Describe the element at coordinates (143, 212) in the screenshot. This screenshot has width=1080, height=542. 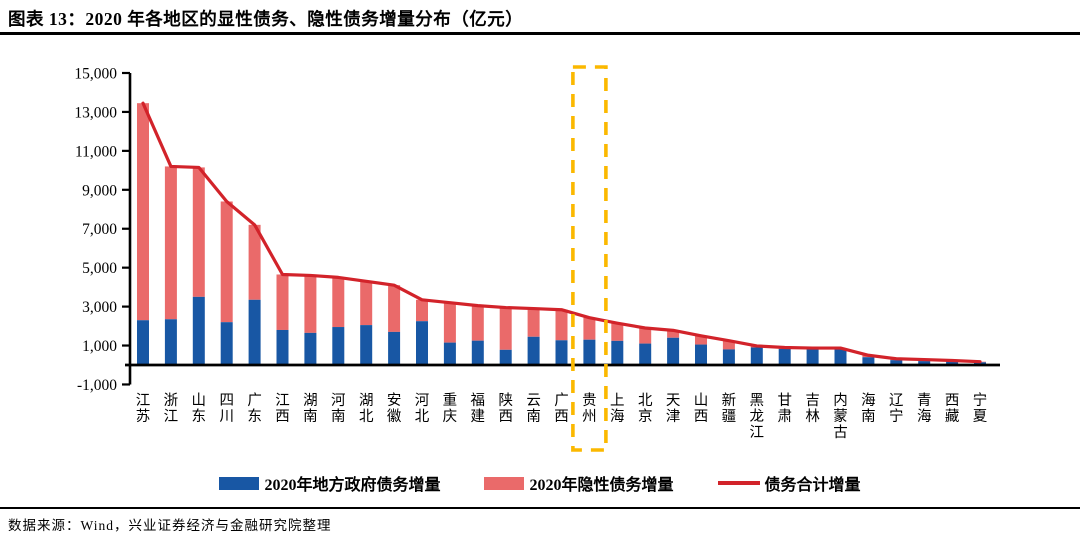
I see `bar-hidden-江苏` at that location.